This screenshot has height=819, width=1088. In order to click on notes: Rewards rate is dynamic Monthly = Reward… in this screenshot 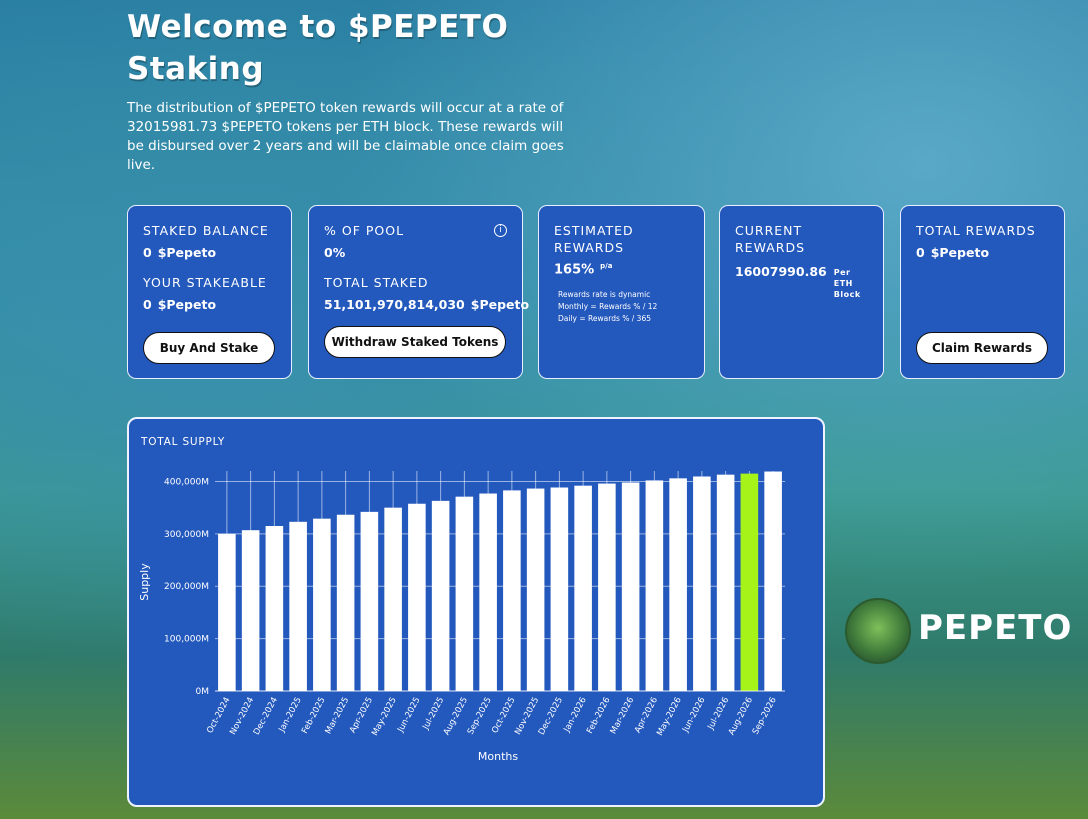, I will do `click(621, 307)`.